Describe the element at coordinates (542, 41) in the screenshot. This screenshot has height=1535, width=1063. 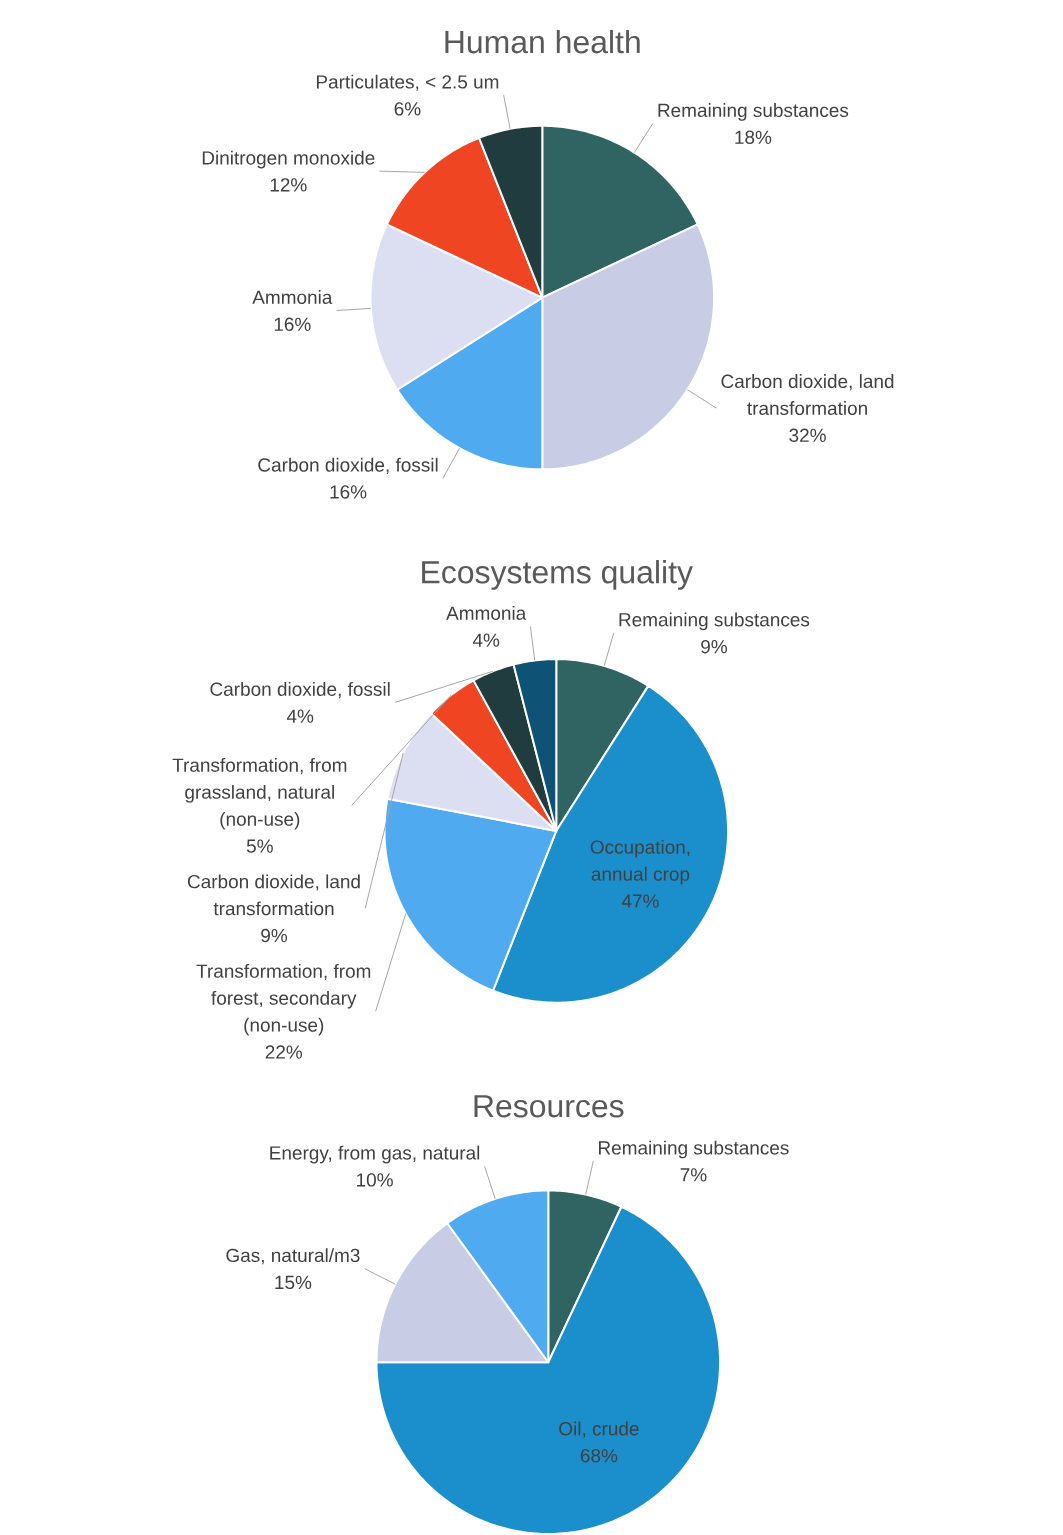
I see `chart-title: Human health` at that location.